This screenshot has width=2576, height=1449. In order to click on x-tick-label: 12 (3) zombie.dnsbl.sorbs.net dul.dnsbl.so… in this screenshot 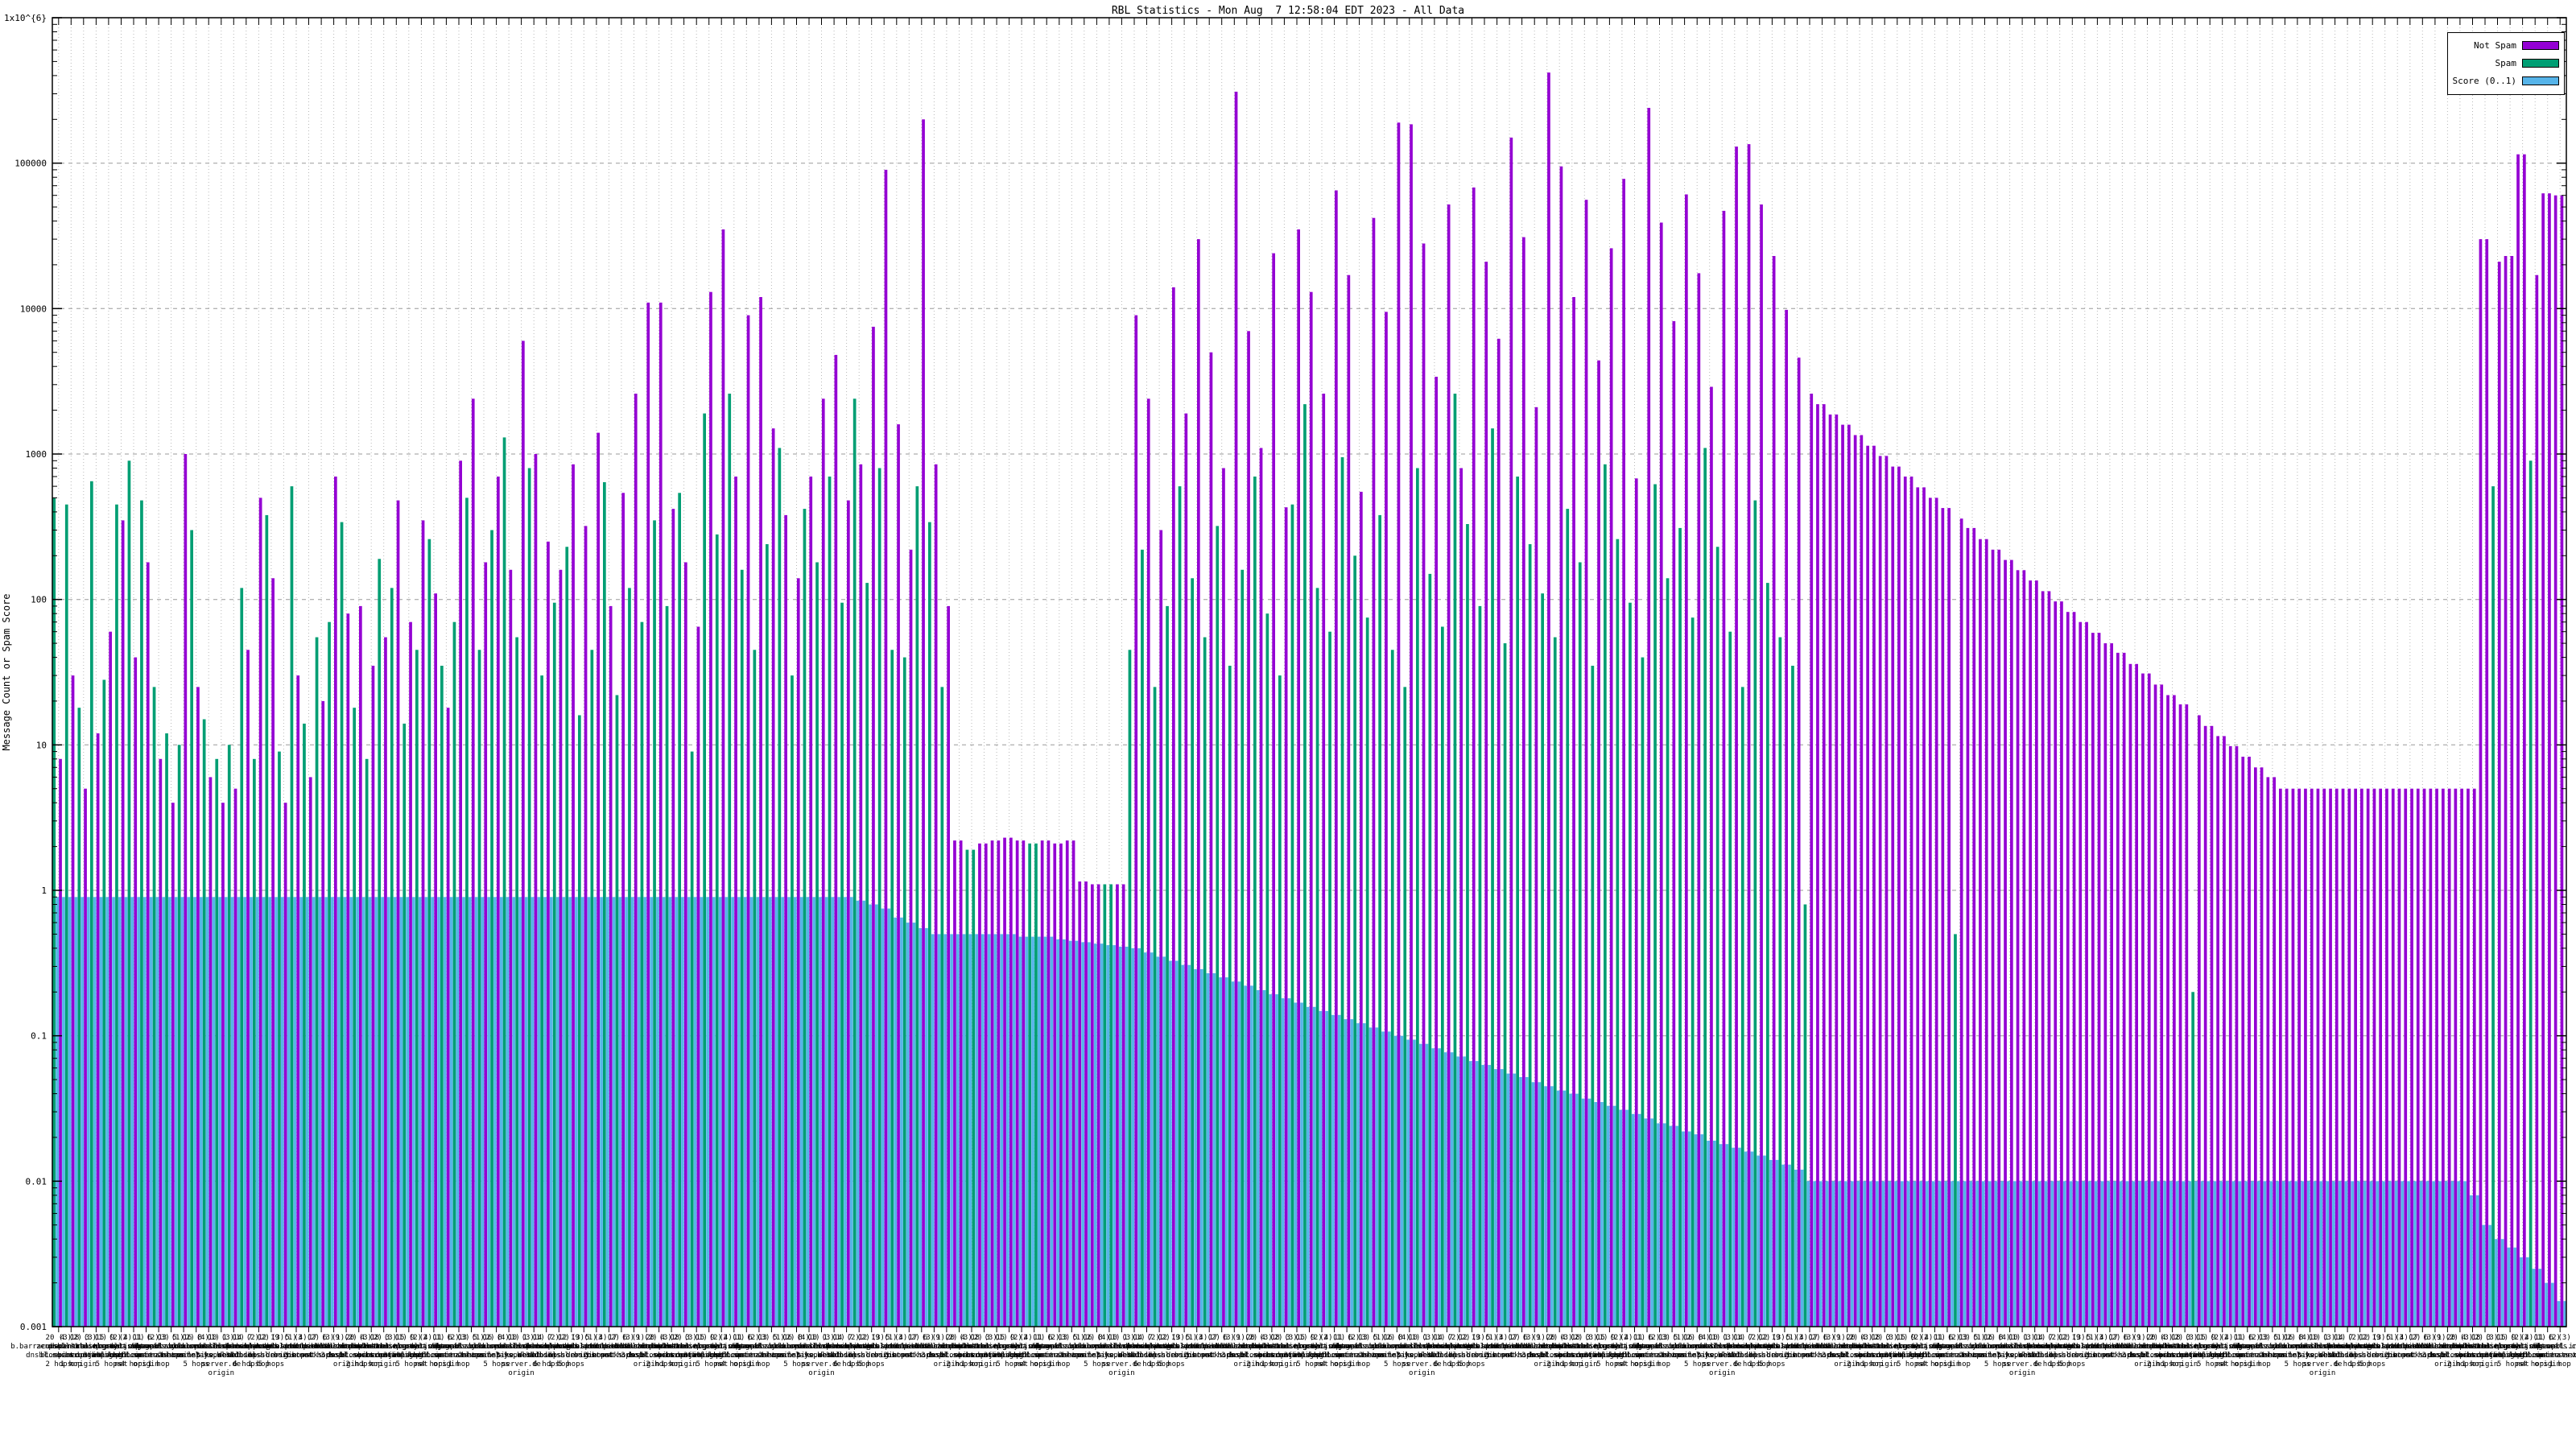, I will do `click(1772, 1351)`.